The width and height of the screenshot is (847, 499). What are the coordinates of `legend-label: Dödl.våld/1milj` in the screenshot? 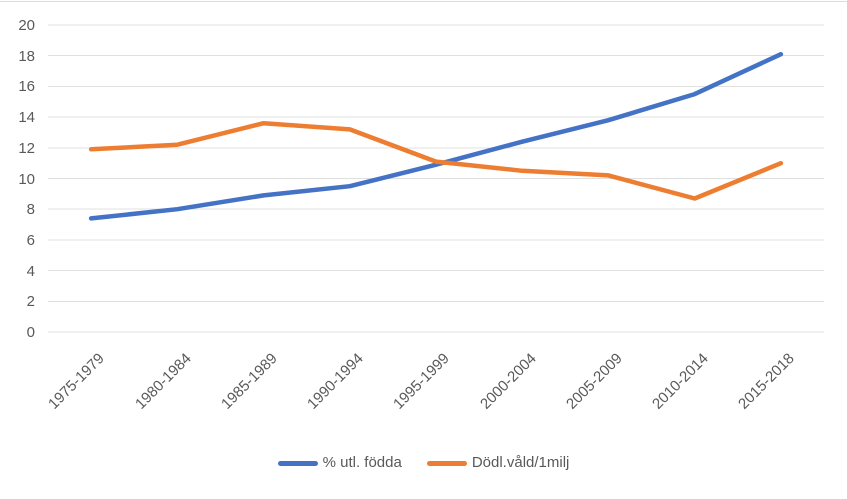 It's located at (520, 462).